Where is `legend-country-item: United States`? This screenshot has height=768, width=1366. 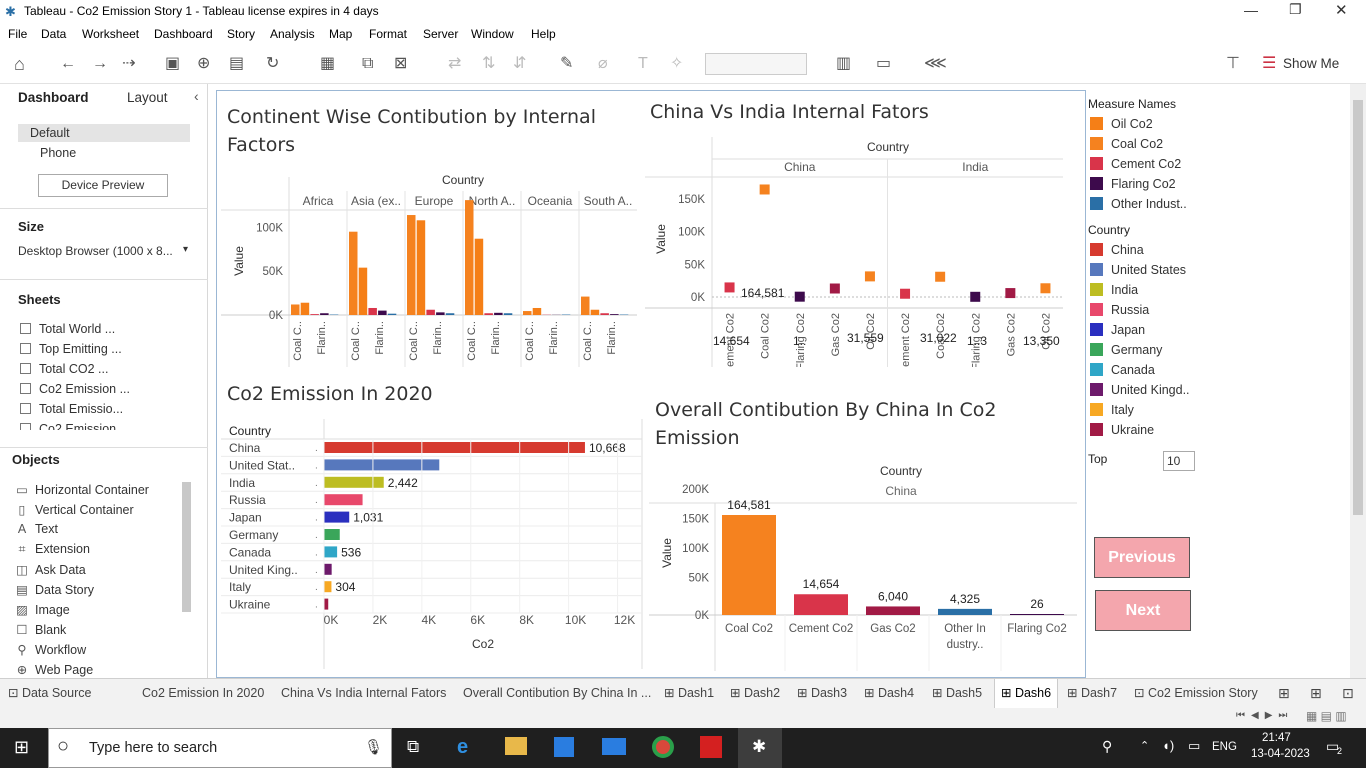 legend-country-item: United States is located at coordinates (1138, 270).